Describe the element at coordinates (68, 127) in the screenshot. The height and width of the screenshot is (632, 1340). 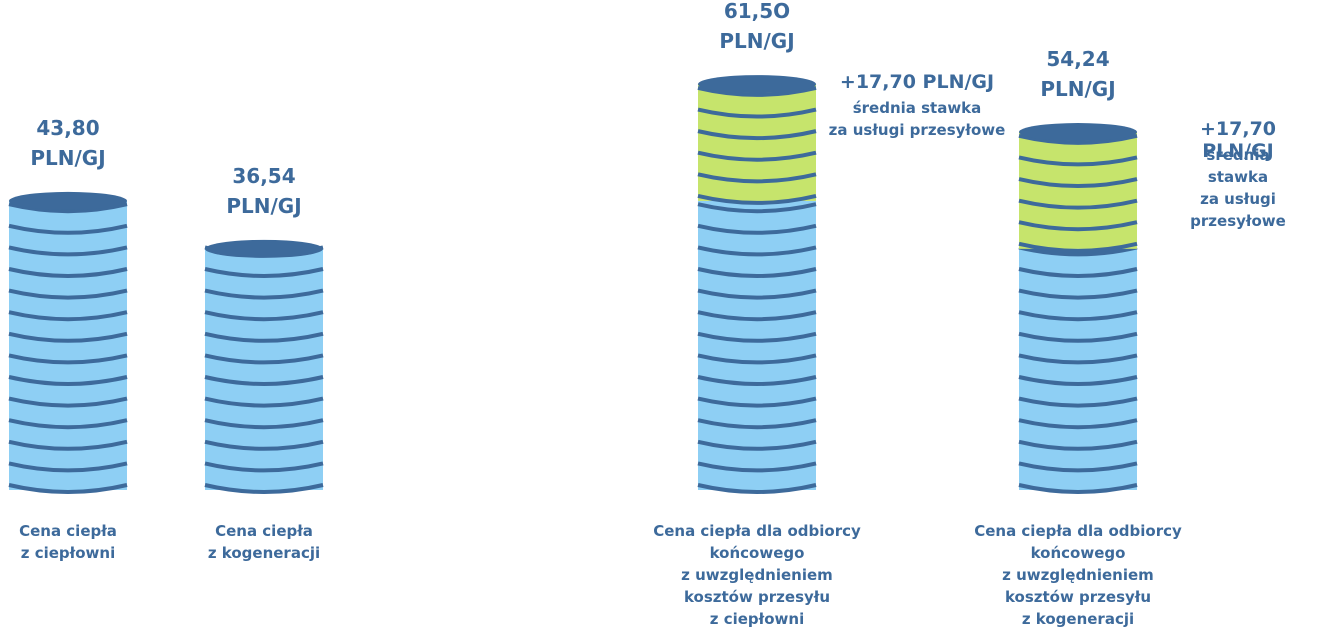
I see `total-label: 43,80` at that location.